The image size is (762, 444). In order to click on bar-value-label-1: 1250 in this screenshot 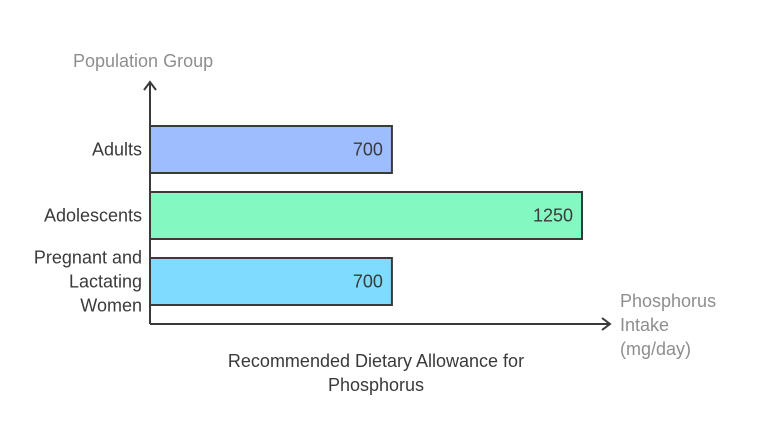, I will do `click(553, 216)`.